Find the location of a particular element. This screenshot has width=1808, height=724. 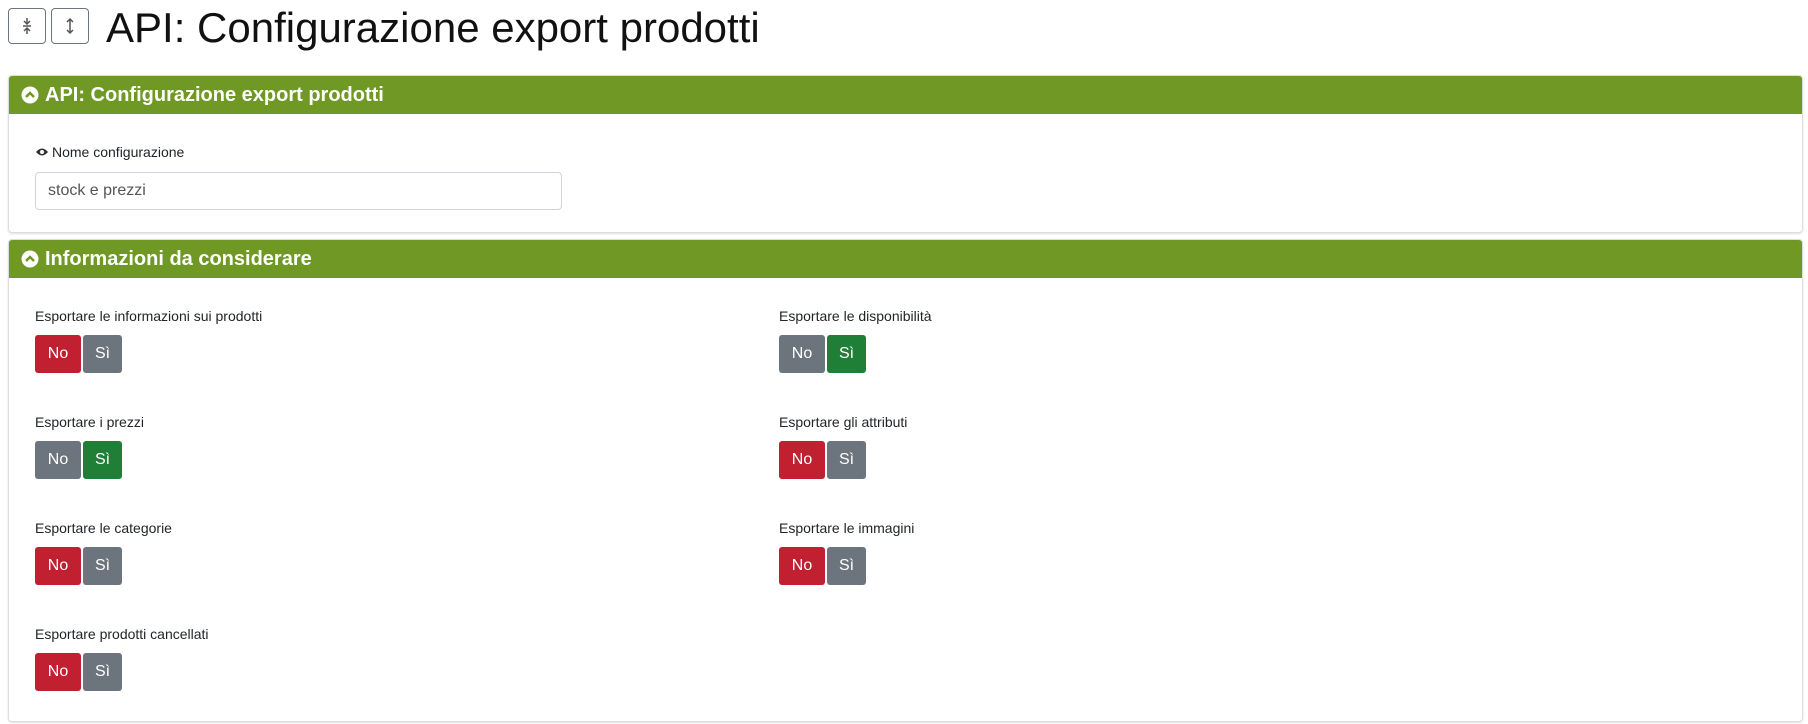

panel-header: Informazioni da considerare is located at coordinates (905, 259).